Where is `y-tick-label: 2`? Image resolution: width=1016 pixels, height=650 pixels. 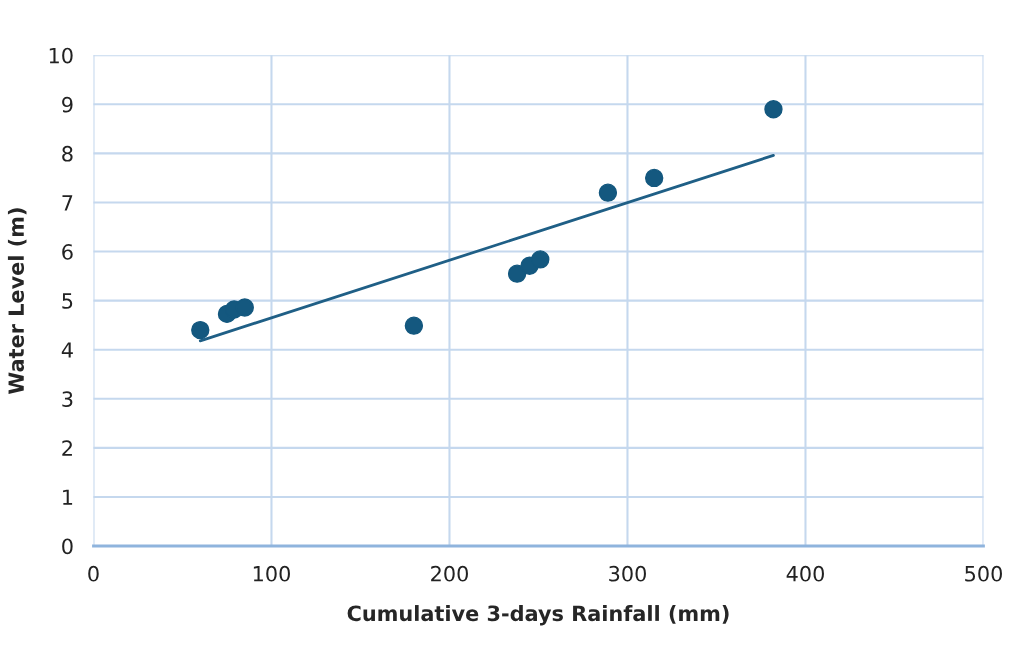
y-tick-label: 2 is located at coordinates (67, 448).